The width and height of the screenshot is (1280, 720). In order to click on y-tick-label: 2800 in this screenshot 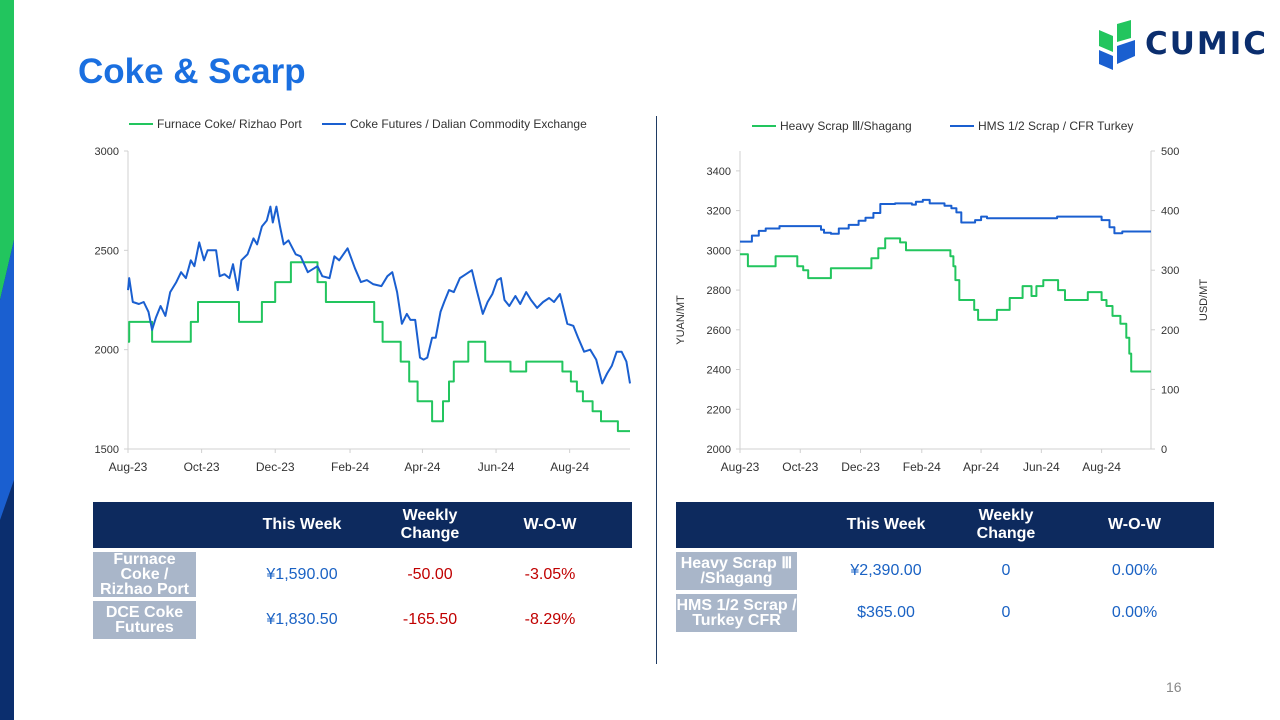, I will do `click(719, 291)`.